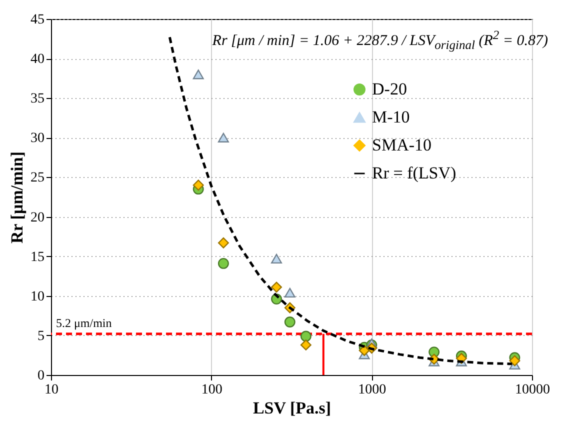 This screenshot has height=422, width=570. I want to click on y-tick-label: 40, so click(37, 60).